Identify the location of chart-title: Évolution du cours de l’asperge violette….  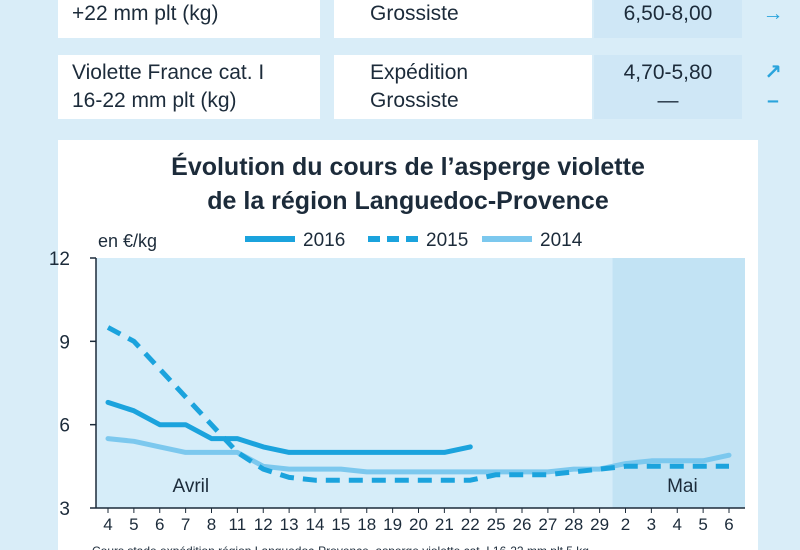
(408, 184).